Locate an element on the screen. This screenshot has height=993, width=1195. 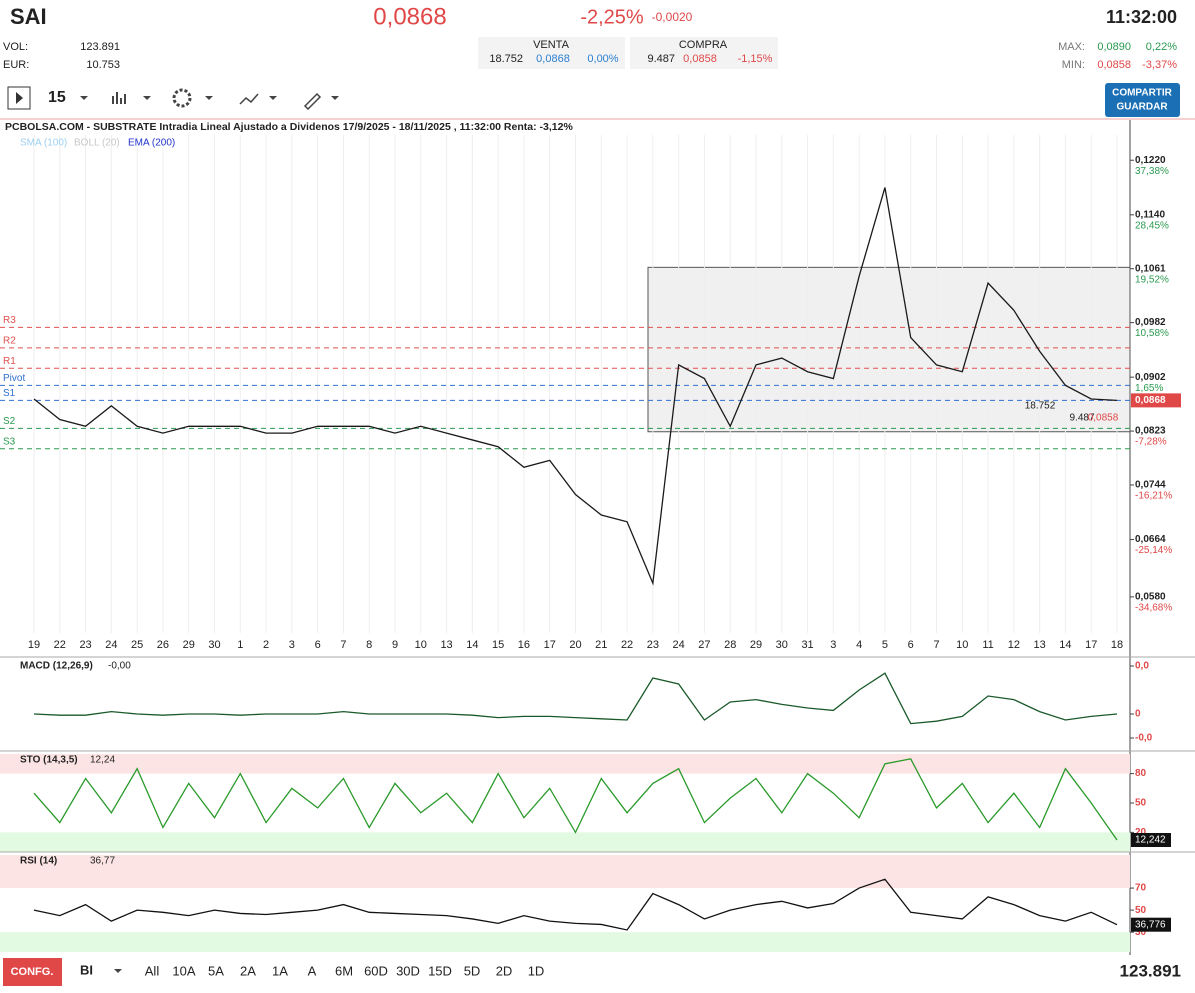
range-button: 1A is located at coordinates (280, 970).